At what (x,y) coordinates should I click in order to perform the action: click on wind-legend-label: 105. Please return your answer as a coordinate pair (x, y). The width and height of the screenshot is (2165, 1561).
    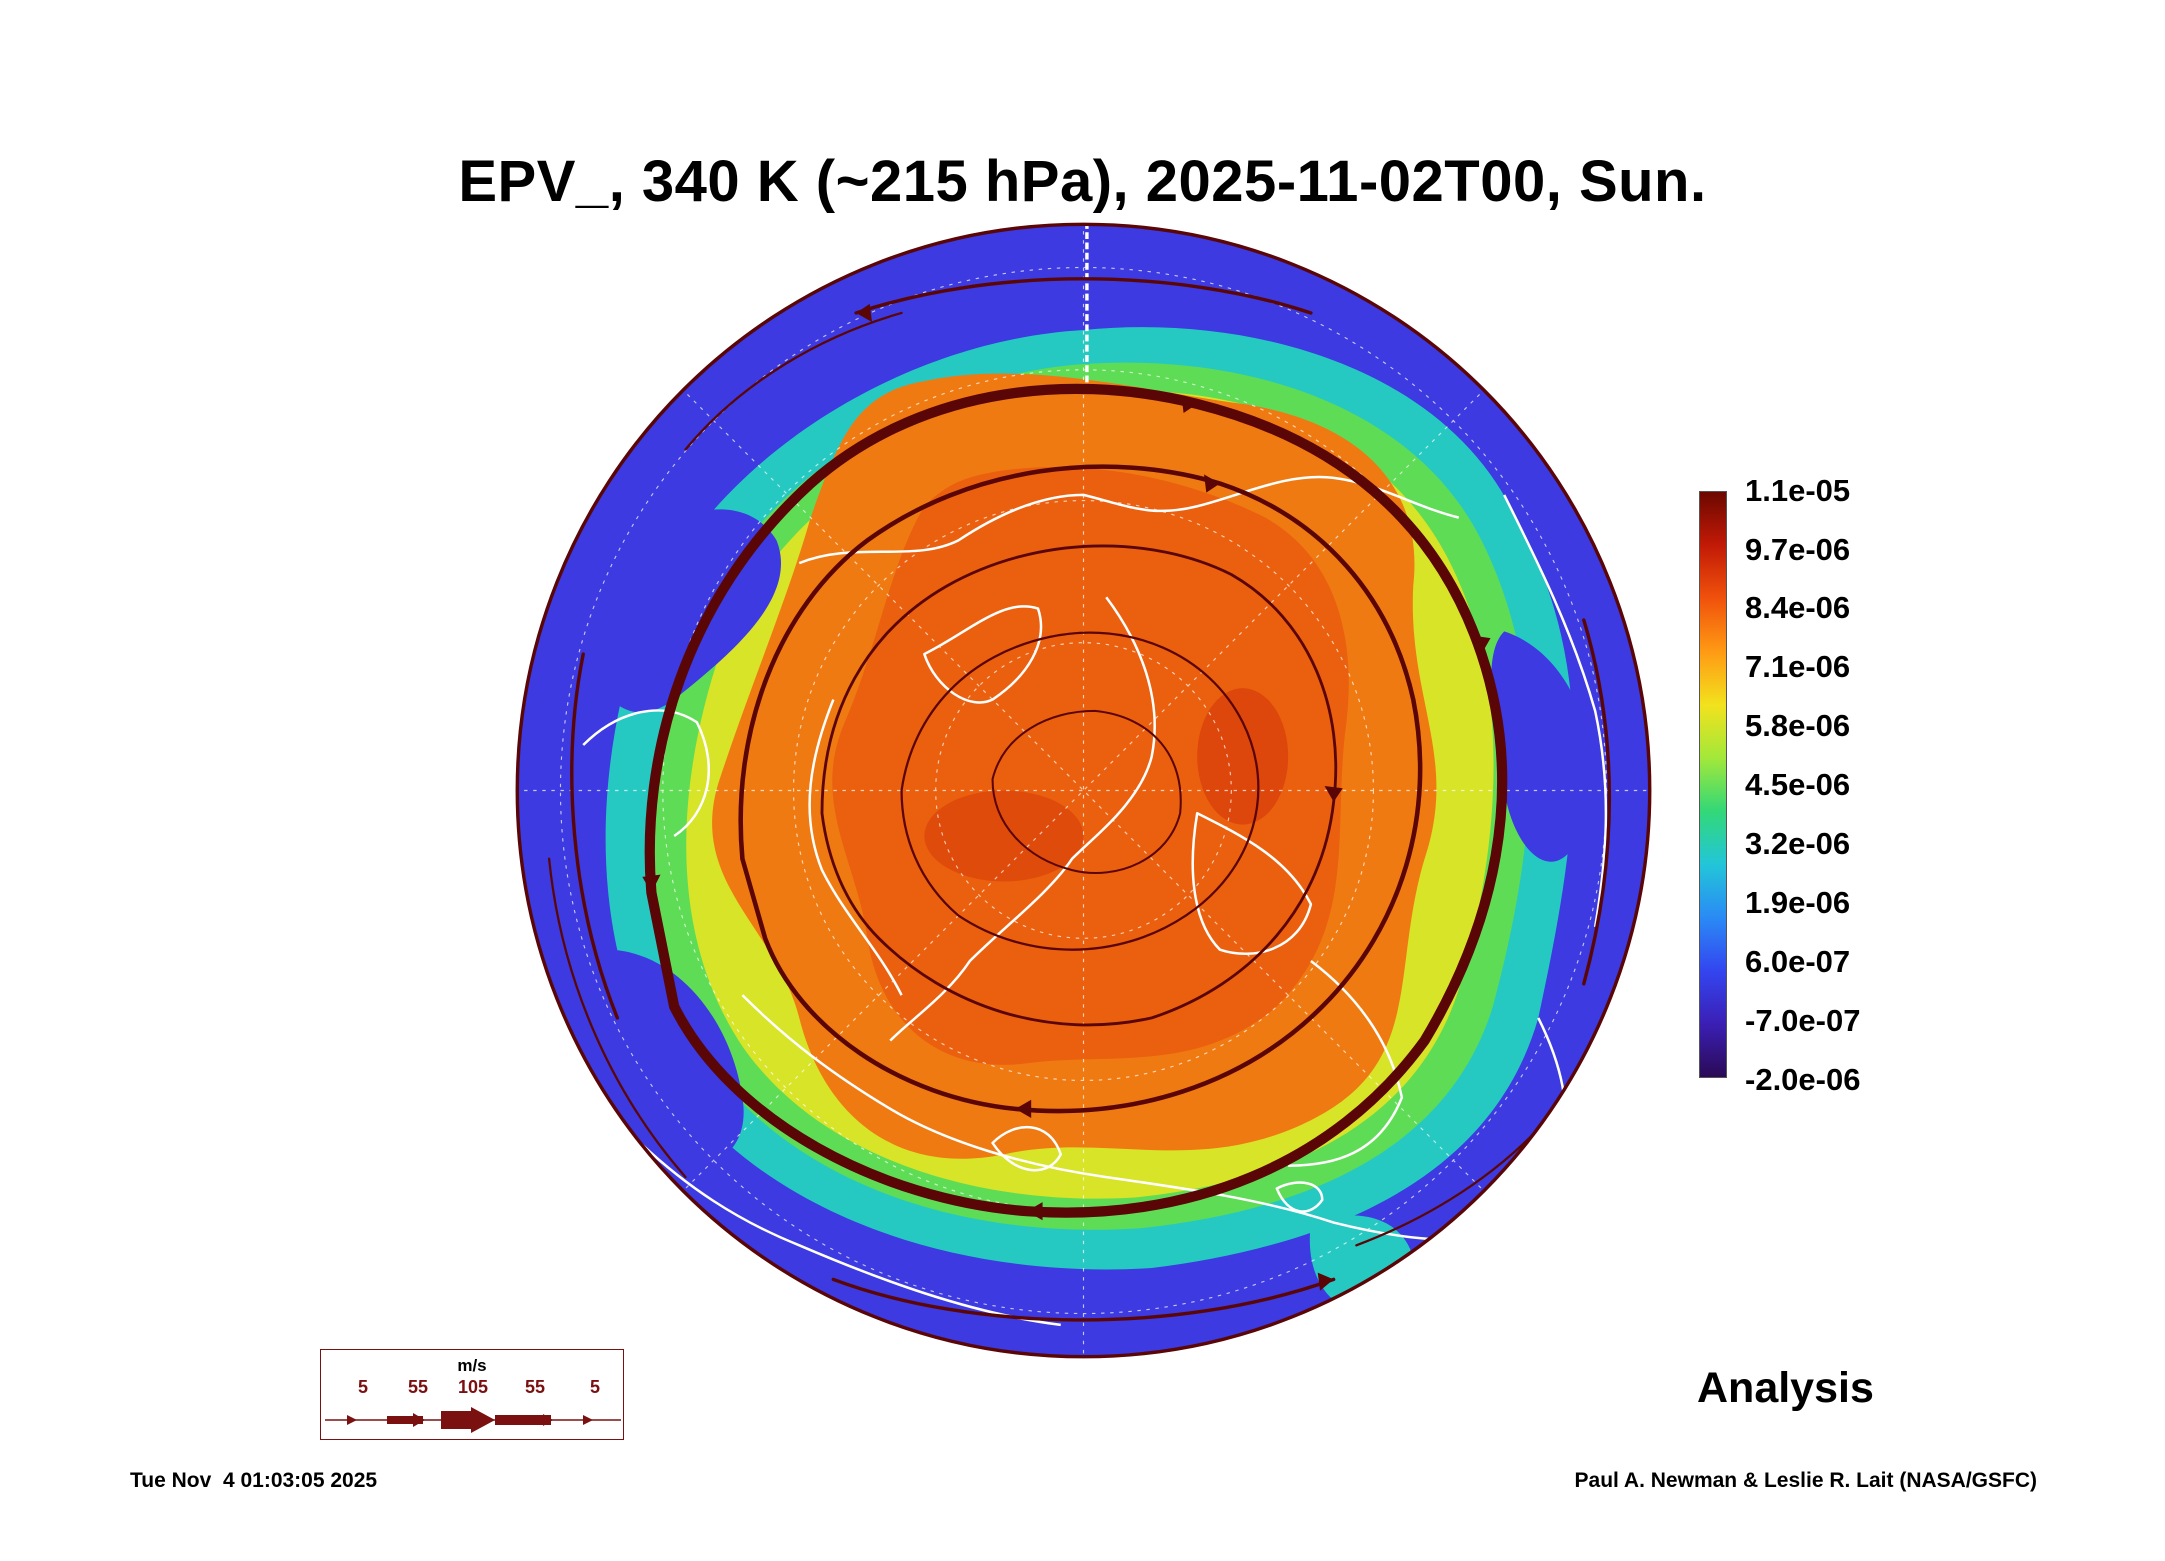
    Looking at the image, I should click on (473, 1387).